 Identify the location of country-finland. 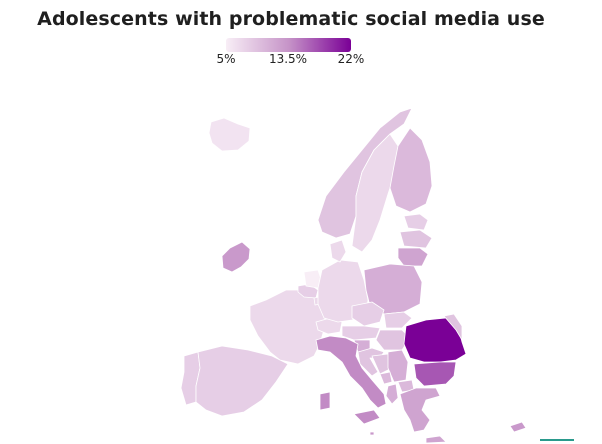
(411, 170).